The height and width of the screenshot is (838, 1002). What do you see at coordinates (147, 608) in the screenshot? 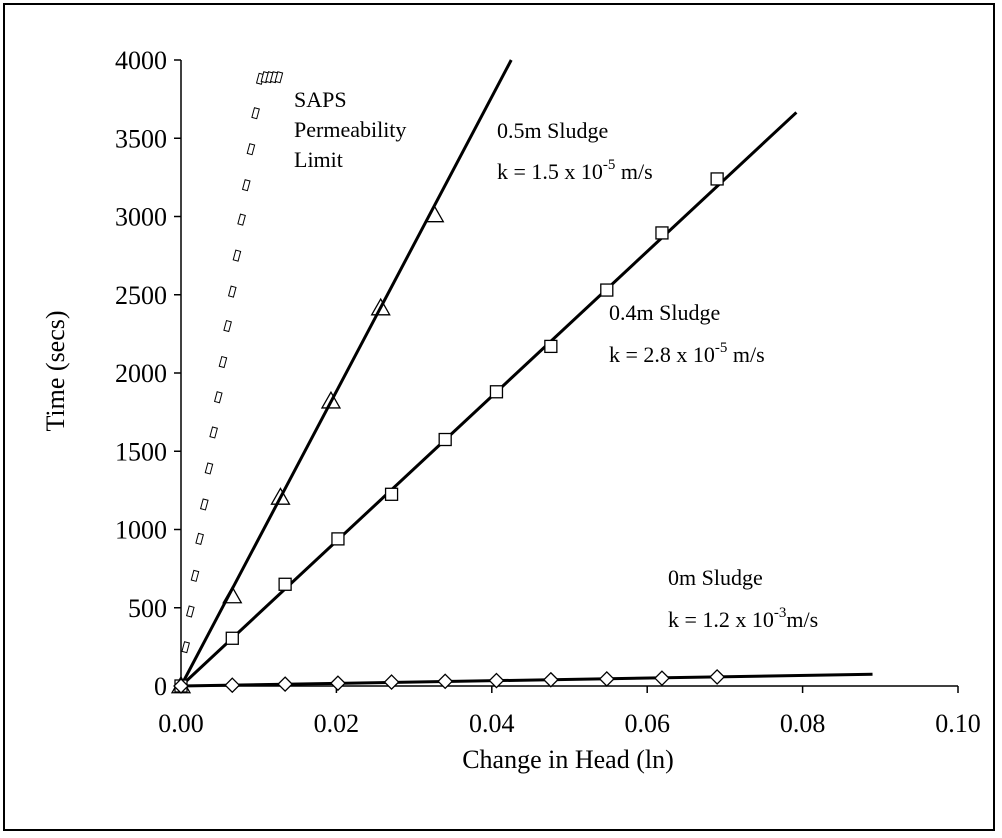
I see `y-tick-label: 500` at bounding box center [147, 608].